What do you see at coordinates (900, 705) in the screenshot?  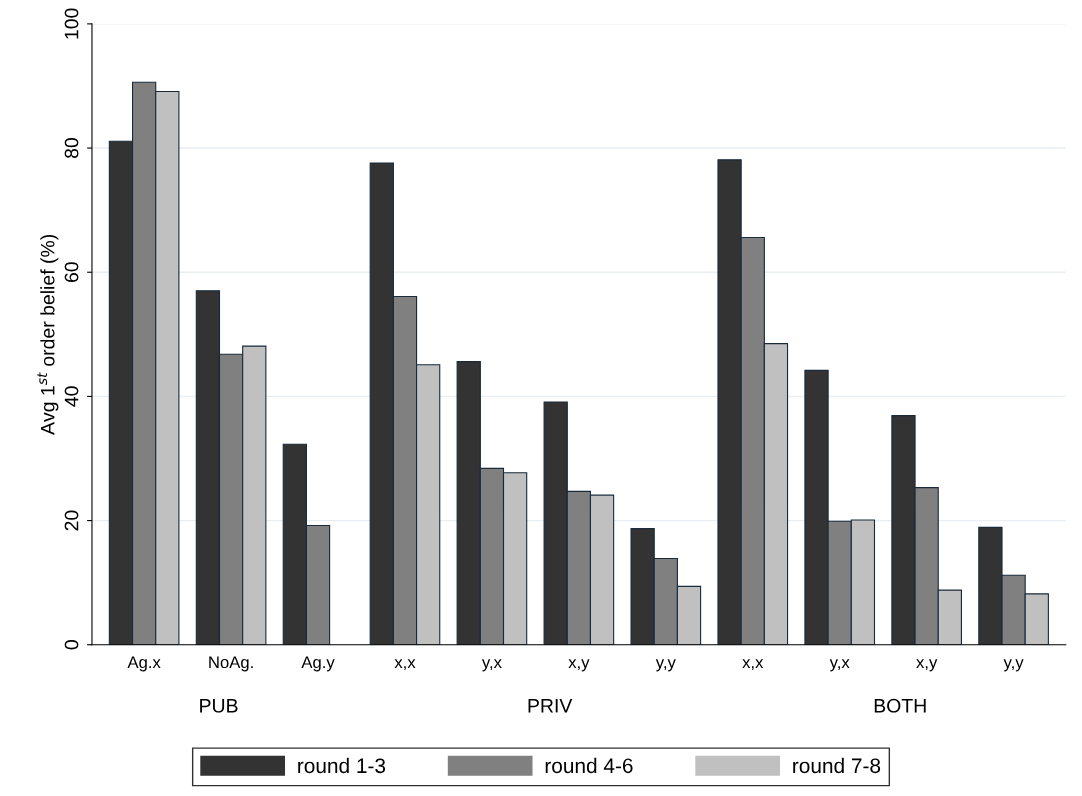 I see `text: BOTH` at bounding box center [900, 705].